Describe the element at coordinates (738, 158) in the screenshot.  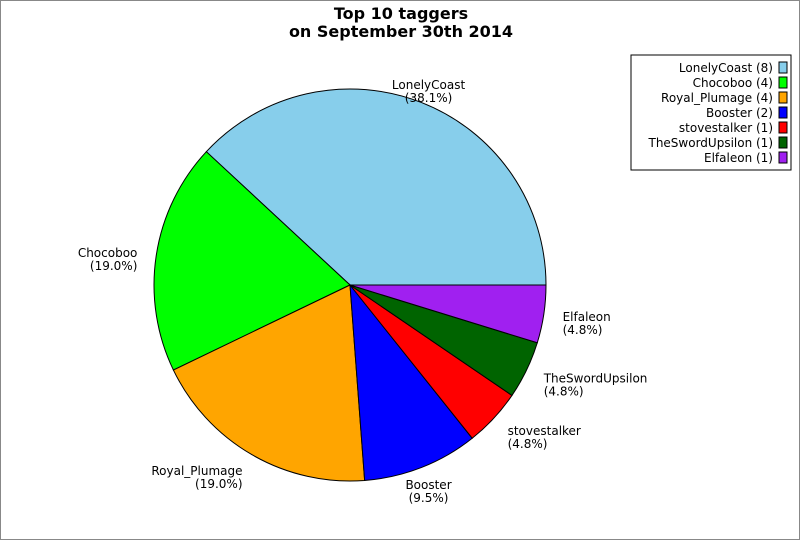
I see `legend-entry: Elfaleon (1)` at that location.